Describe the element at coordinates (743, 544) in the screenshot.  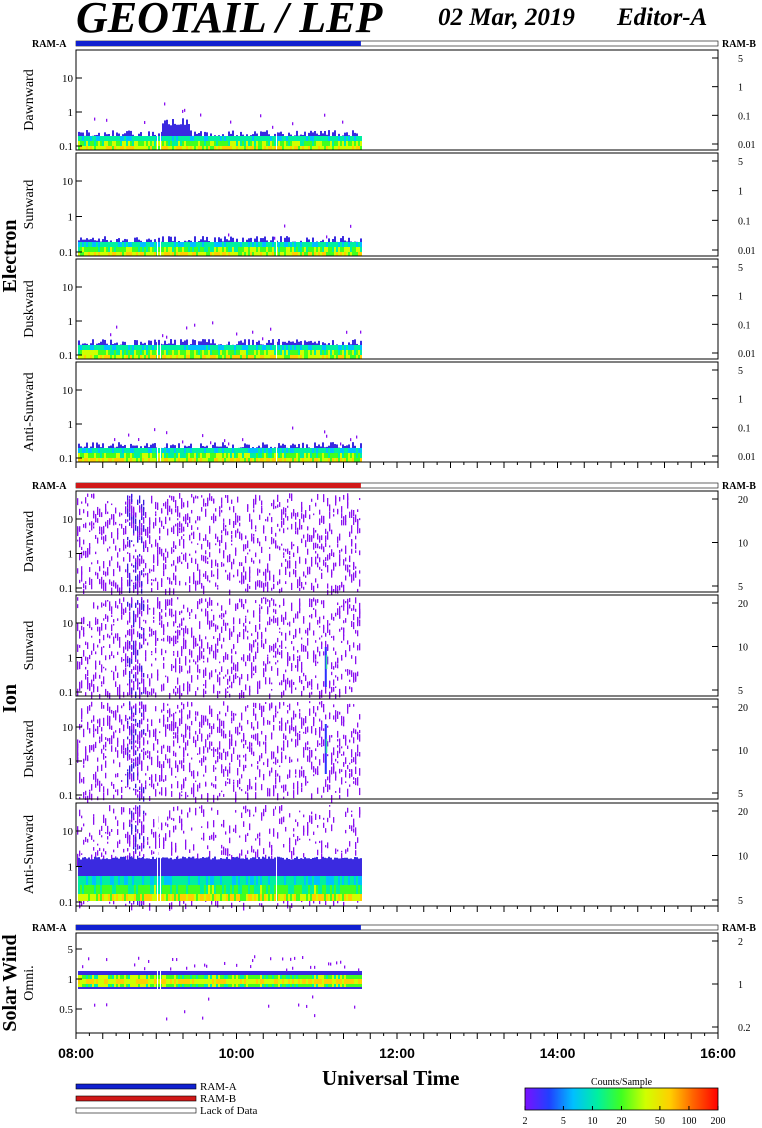
I see `ion-panel-dawnward-ytick-right: 10` at that location.